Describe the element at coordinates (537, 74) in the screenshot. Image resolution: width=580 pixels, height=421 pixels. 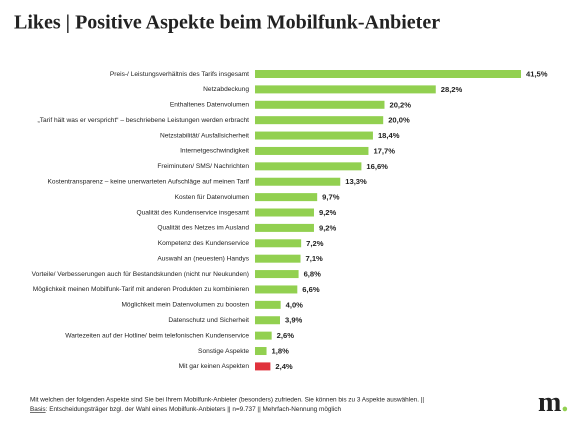
I see `value-label: 41,5%` at that location.